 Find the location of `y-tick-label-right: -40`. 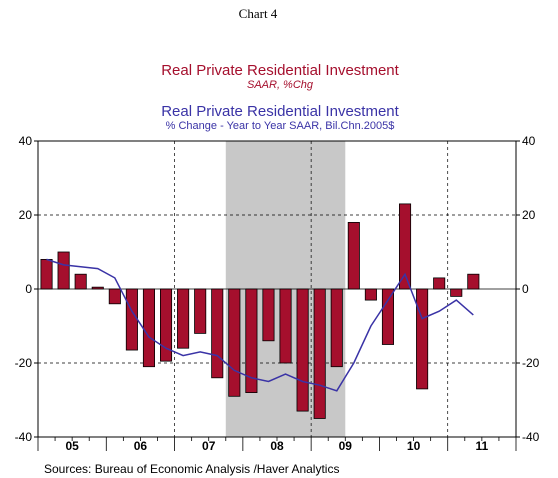

y-tick-label-right: -40 is located at coordinates (531, 437).